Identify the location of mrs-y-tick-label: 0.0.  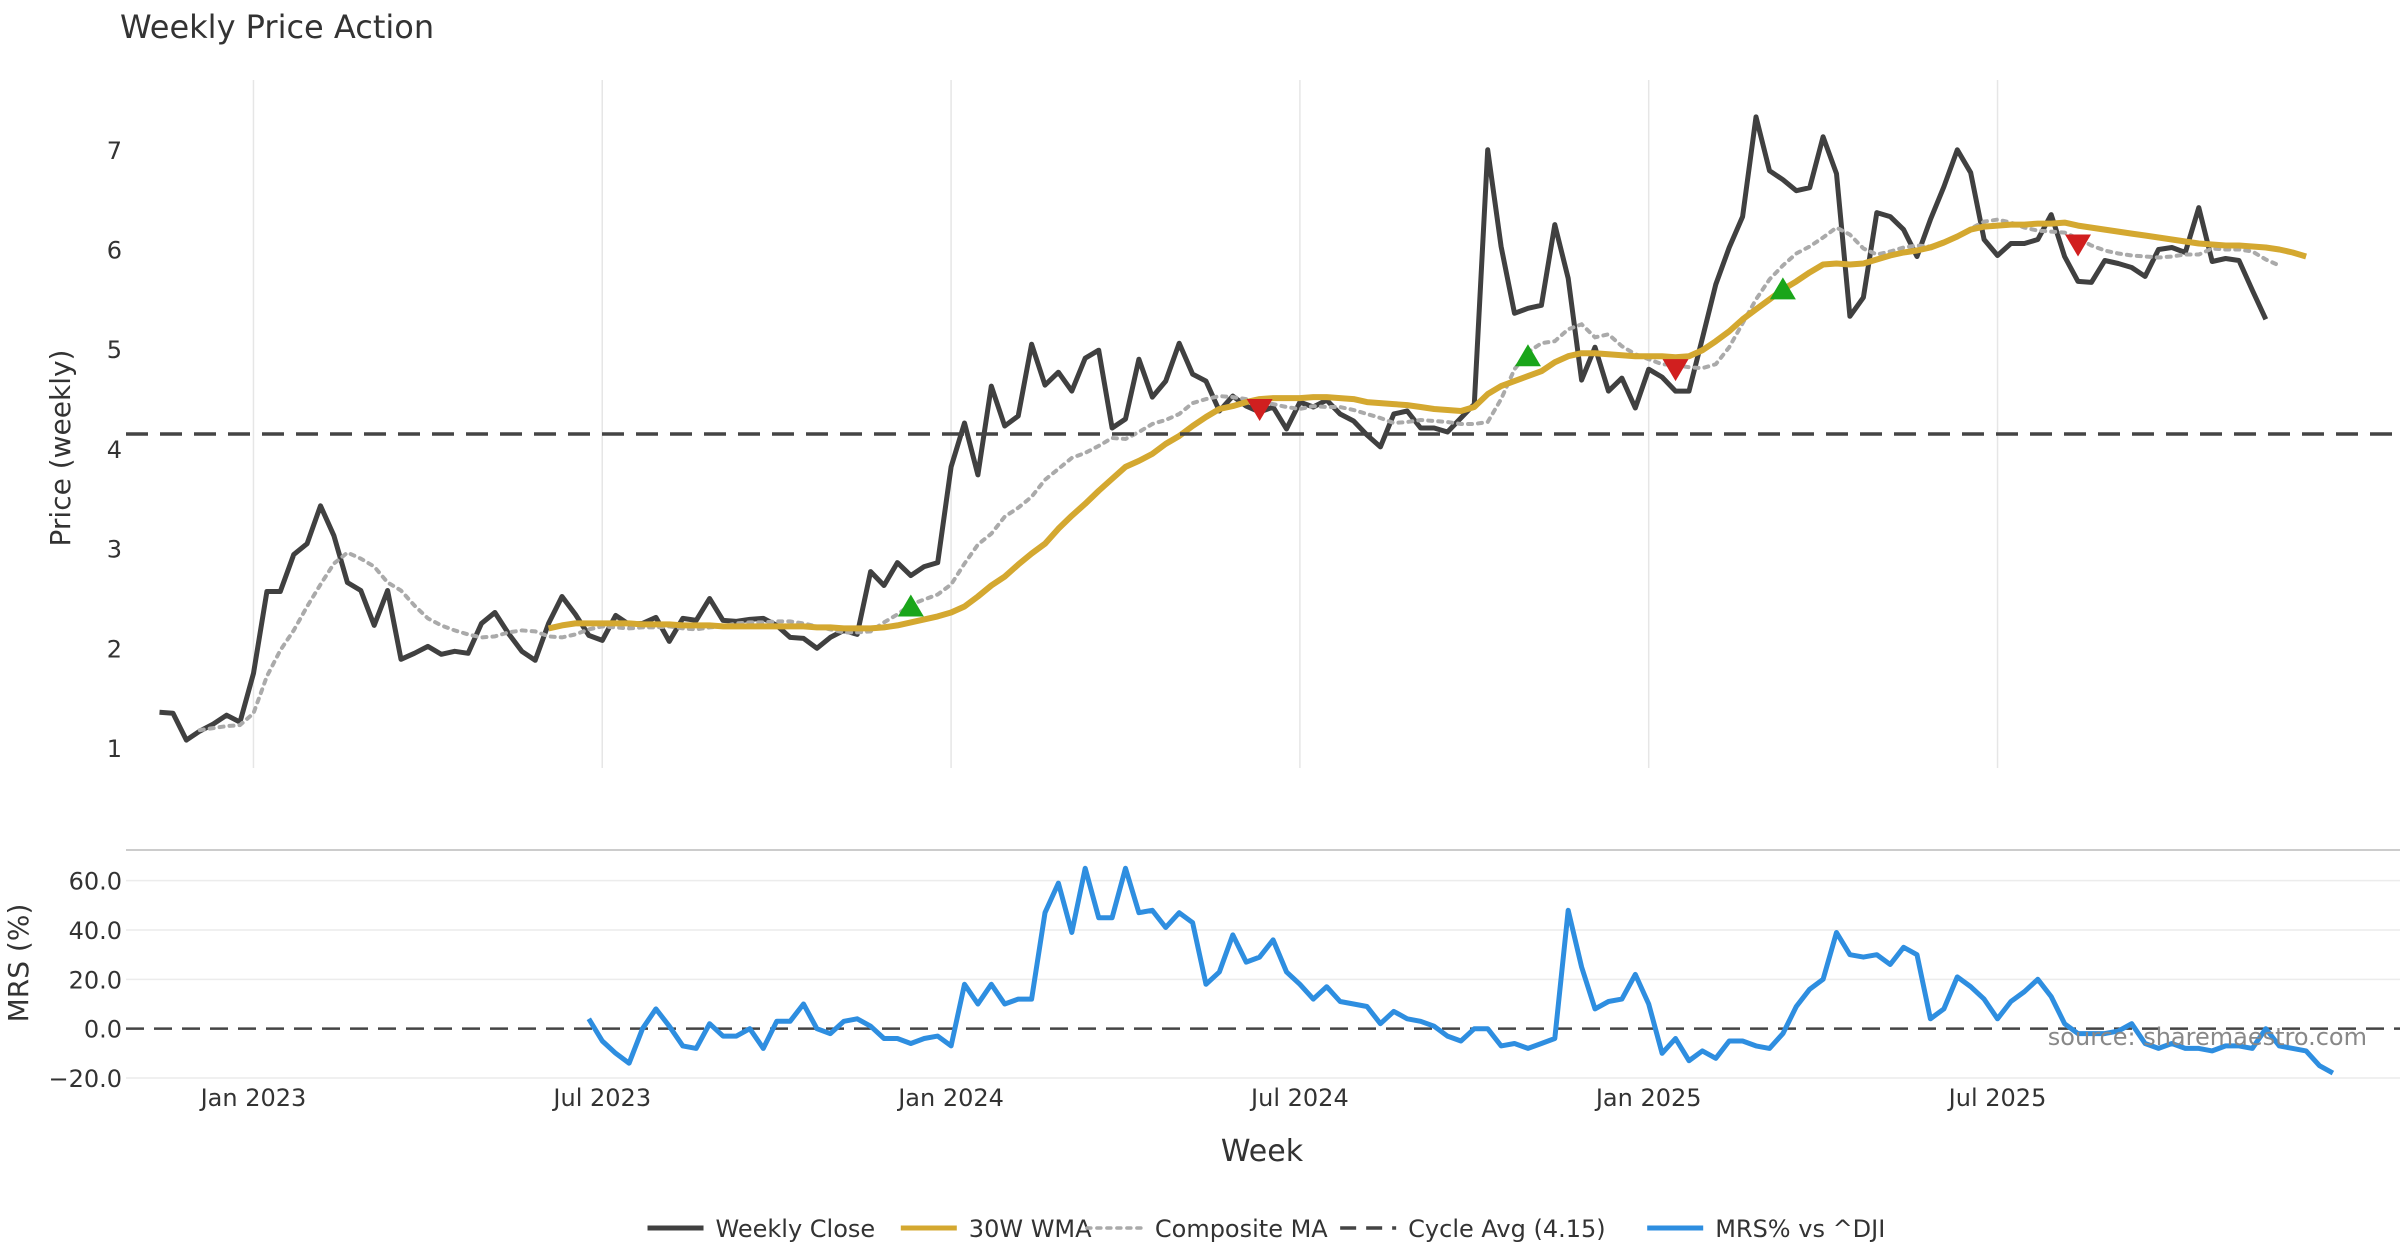
(103, 1030).